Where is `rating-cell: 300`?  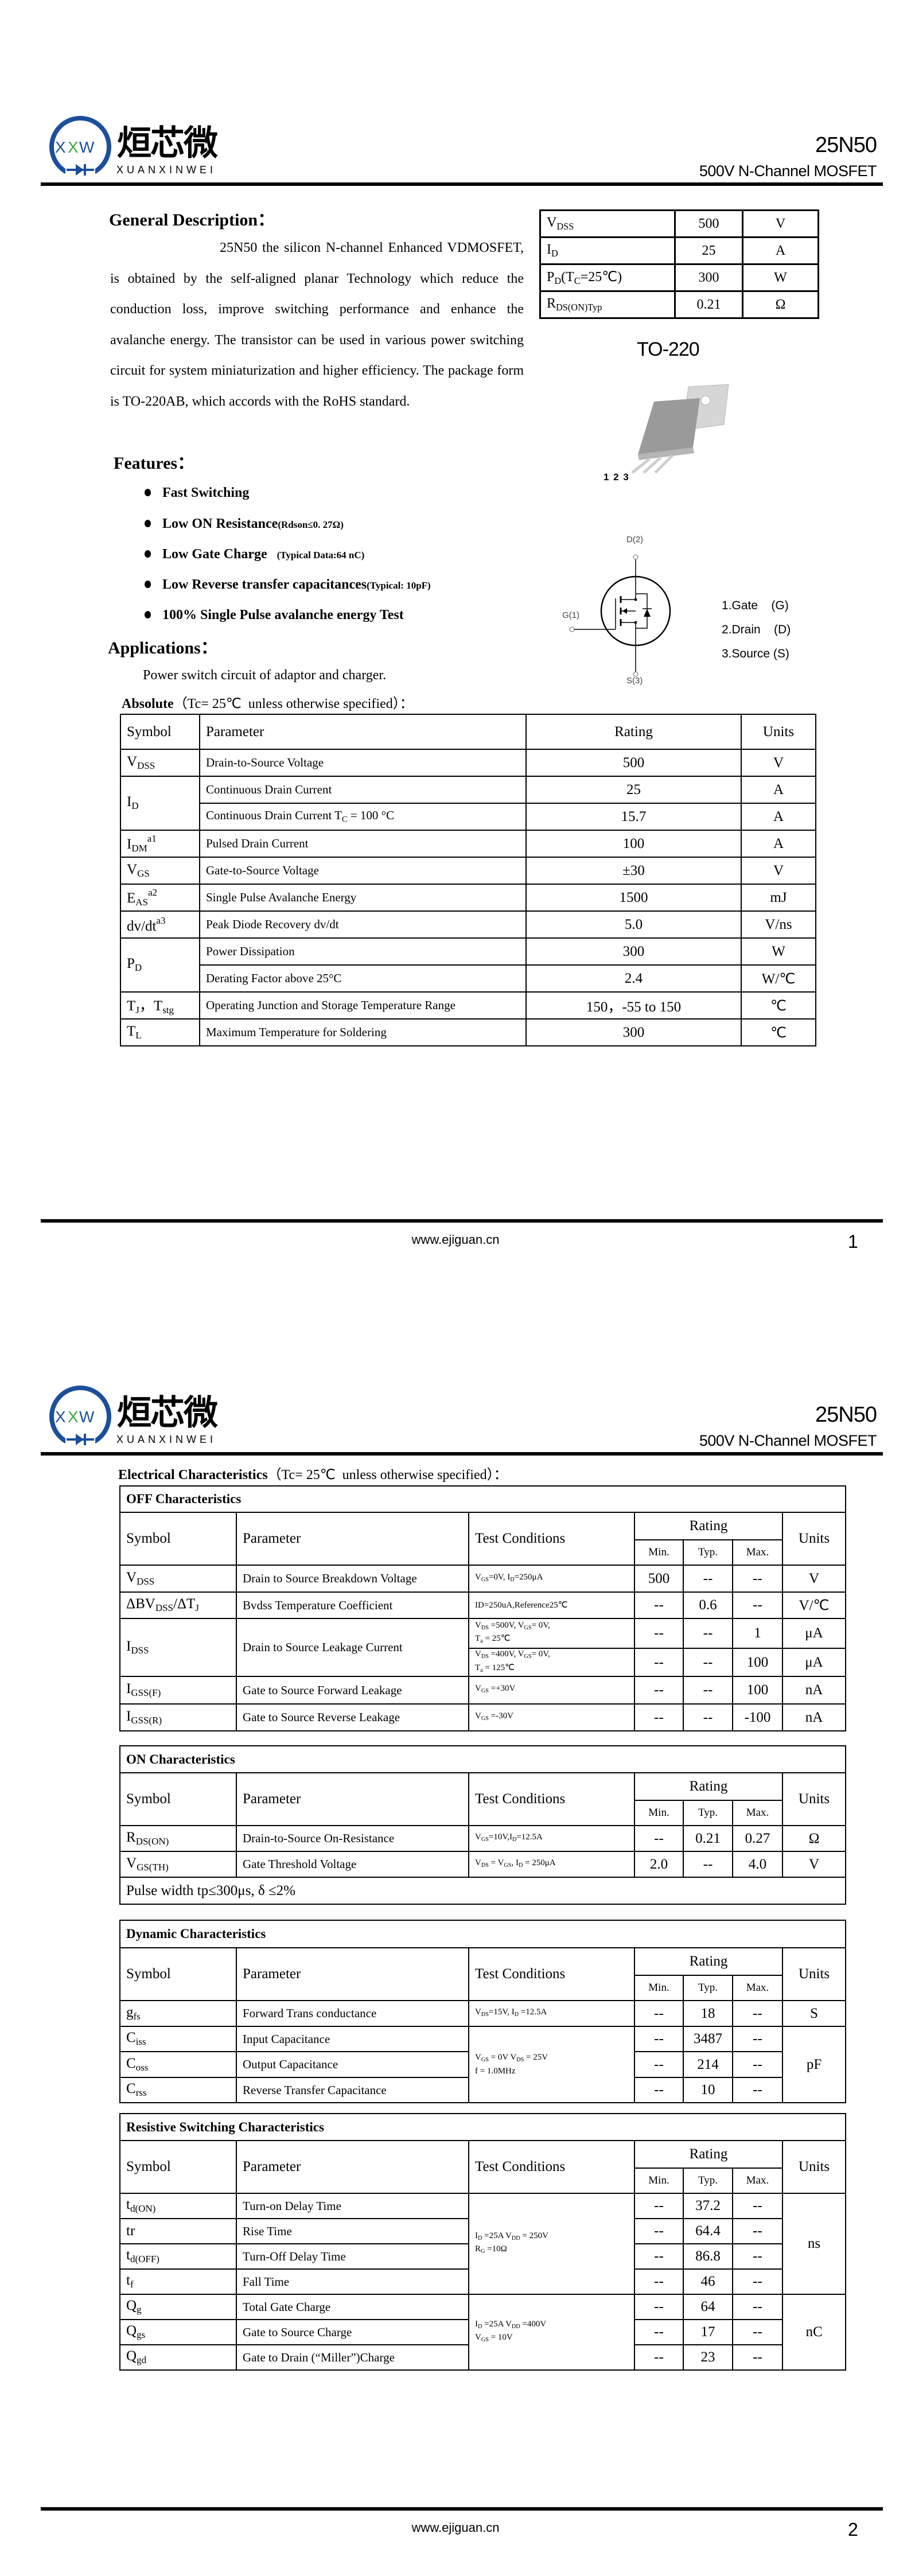
rating-cell: 300 is located at coordinates (633, 1032).